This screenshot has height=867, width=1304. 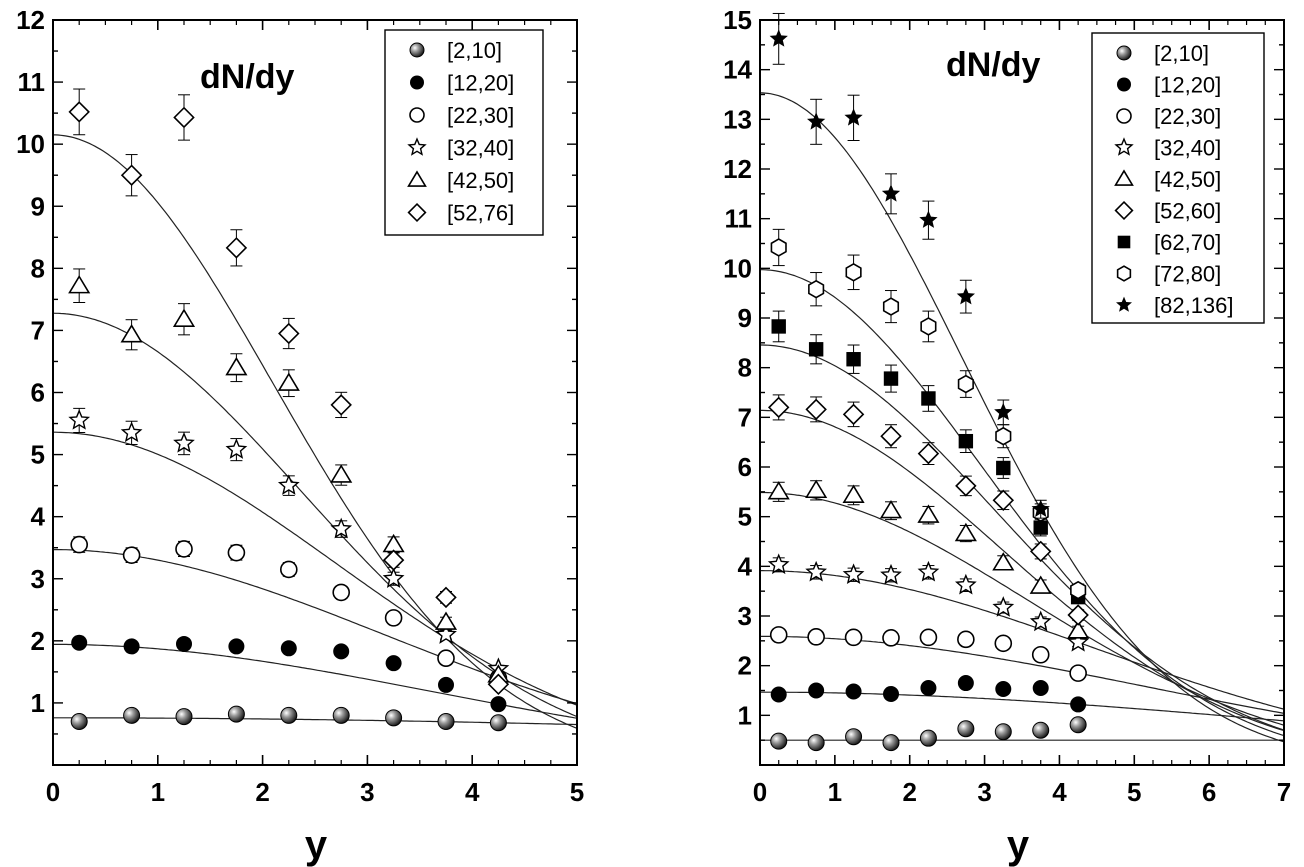 What do you see at coordinates (745, 715) in the screenshot?
I see `y-tick-label: 1` at bounding box center [745, 715].